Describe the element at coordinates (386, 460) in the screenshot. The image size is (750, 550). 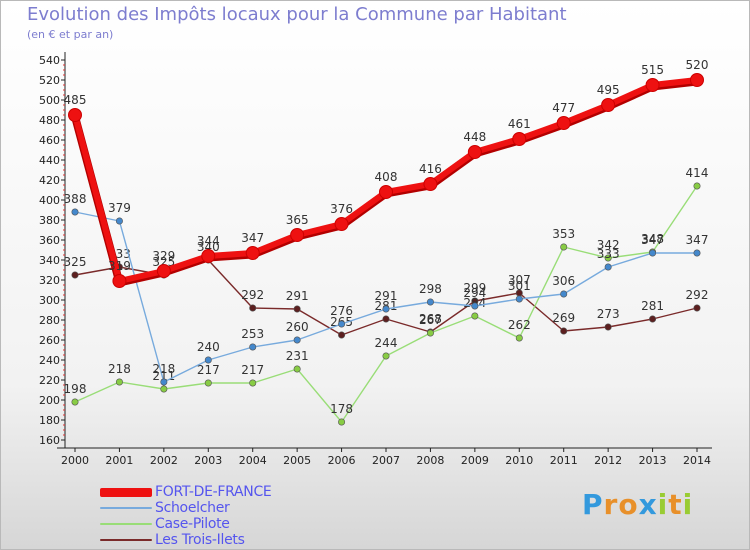
I see `x-tick-label: 2007` at that location.